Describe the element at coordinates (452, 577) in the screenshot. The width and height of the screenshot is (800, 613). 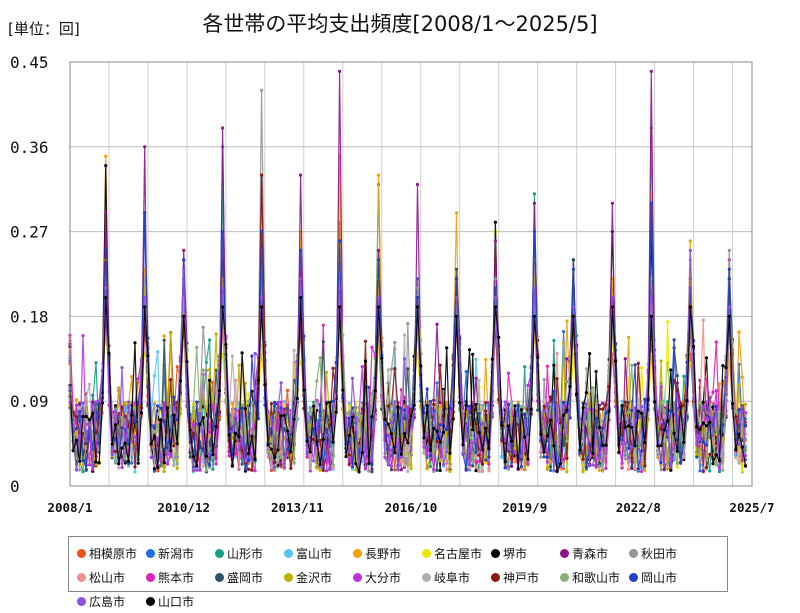
I see `legend-label: 岐阜市` at that location.